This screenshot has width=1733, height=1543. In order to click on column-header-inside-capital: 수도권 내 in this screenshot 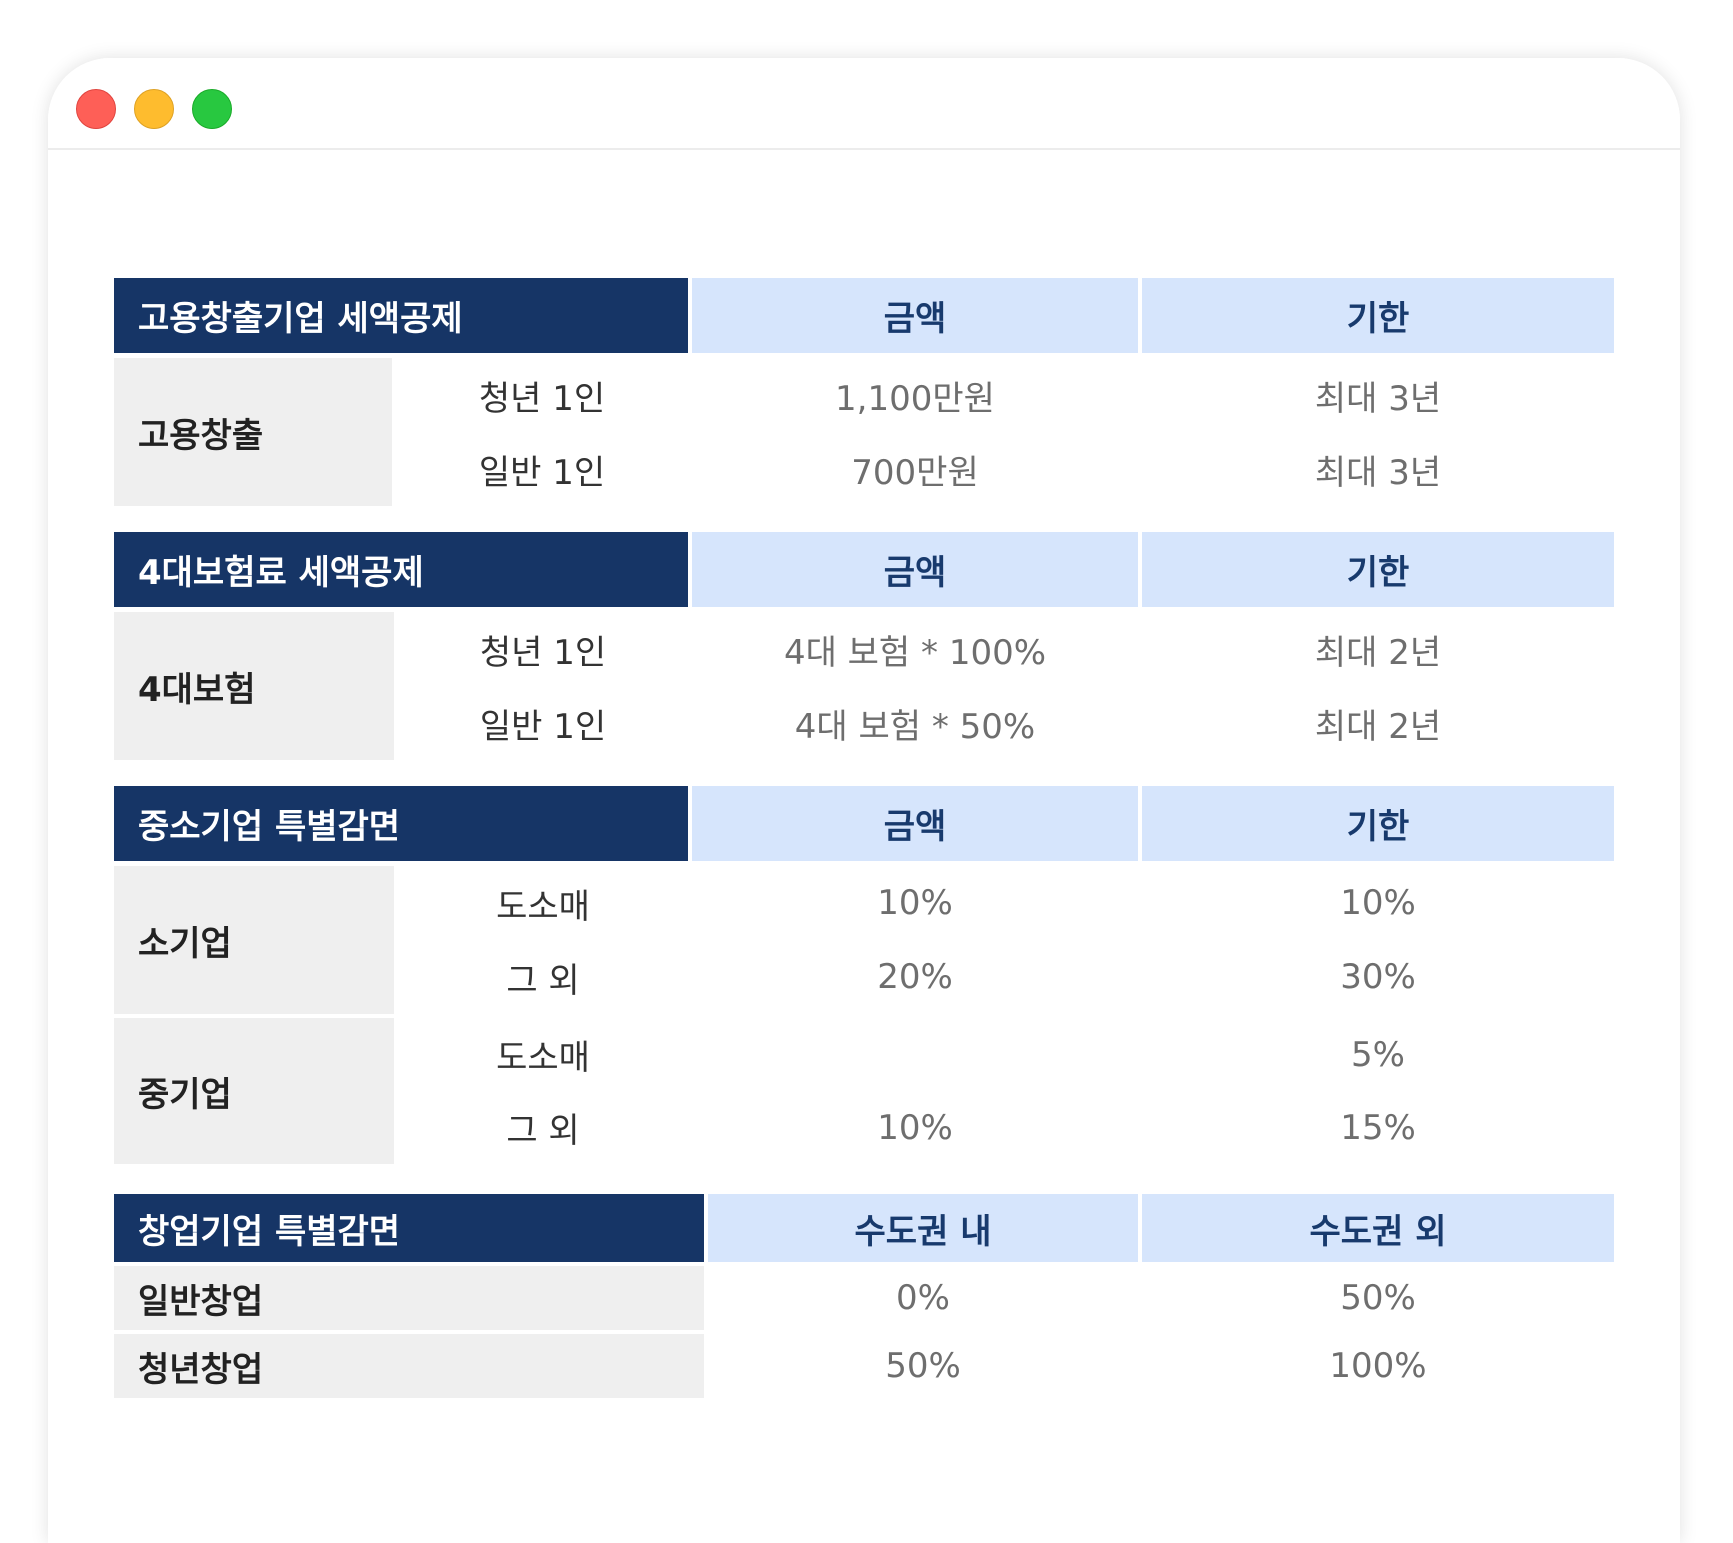, I will do `click(923, 1228)`.